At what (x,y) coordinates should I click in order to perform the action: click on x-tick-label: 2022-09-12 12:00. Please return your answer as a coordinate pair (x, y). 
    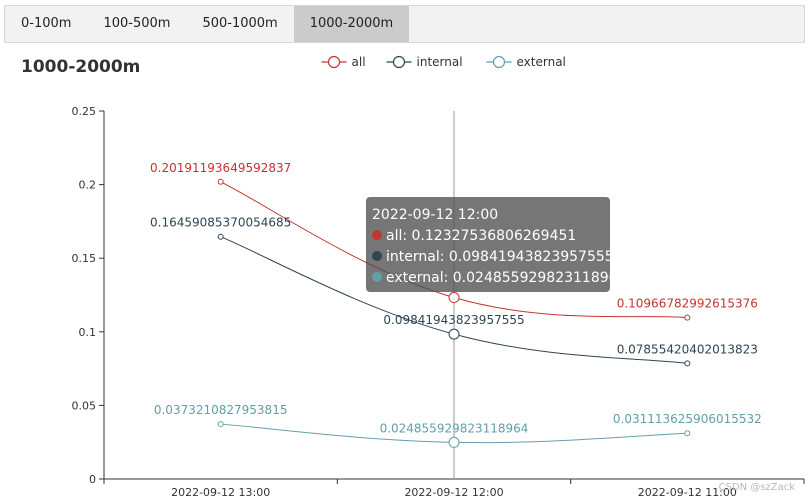
    Looking at the image, I should click on (453, 492).